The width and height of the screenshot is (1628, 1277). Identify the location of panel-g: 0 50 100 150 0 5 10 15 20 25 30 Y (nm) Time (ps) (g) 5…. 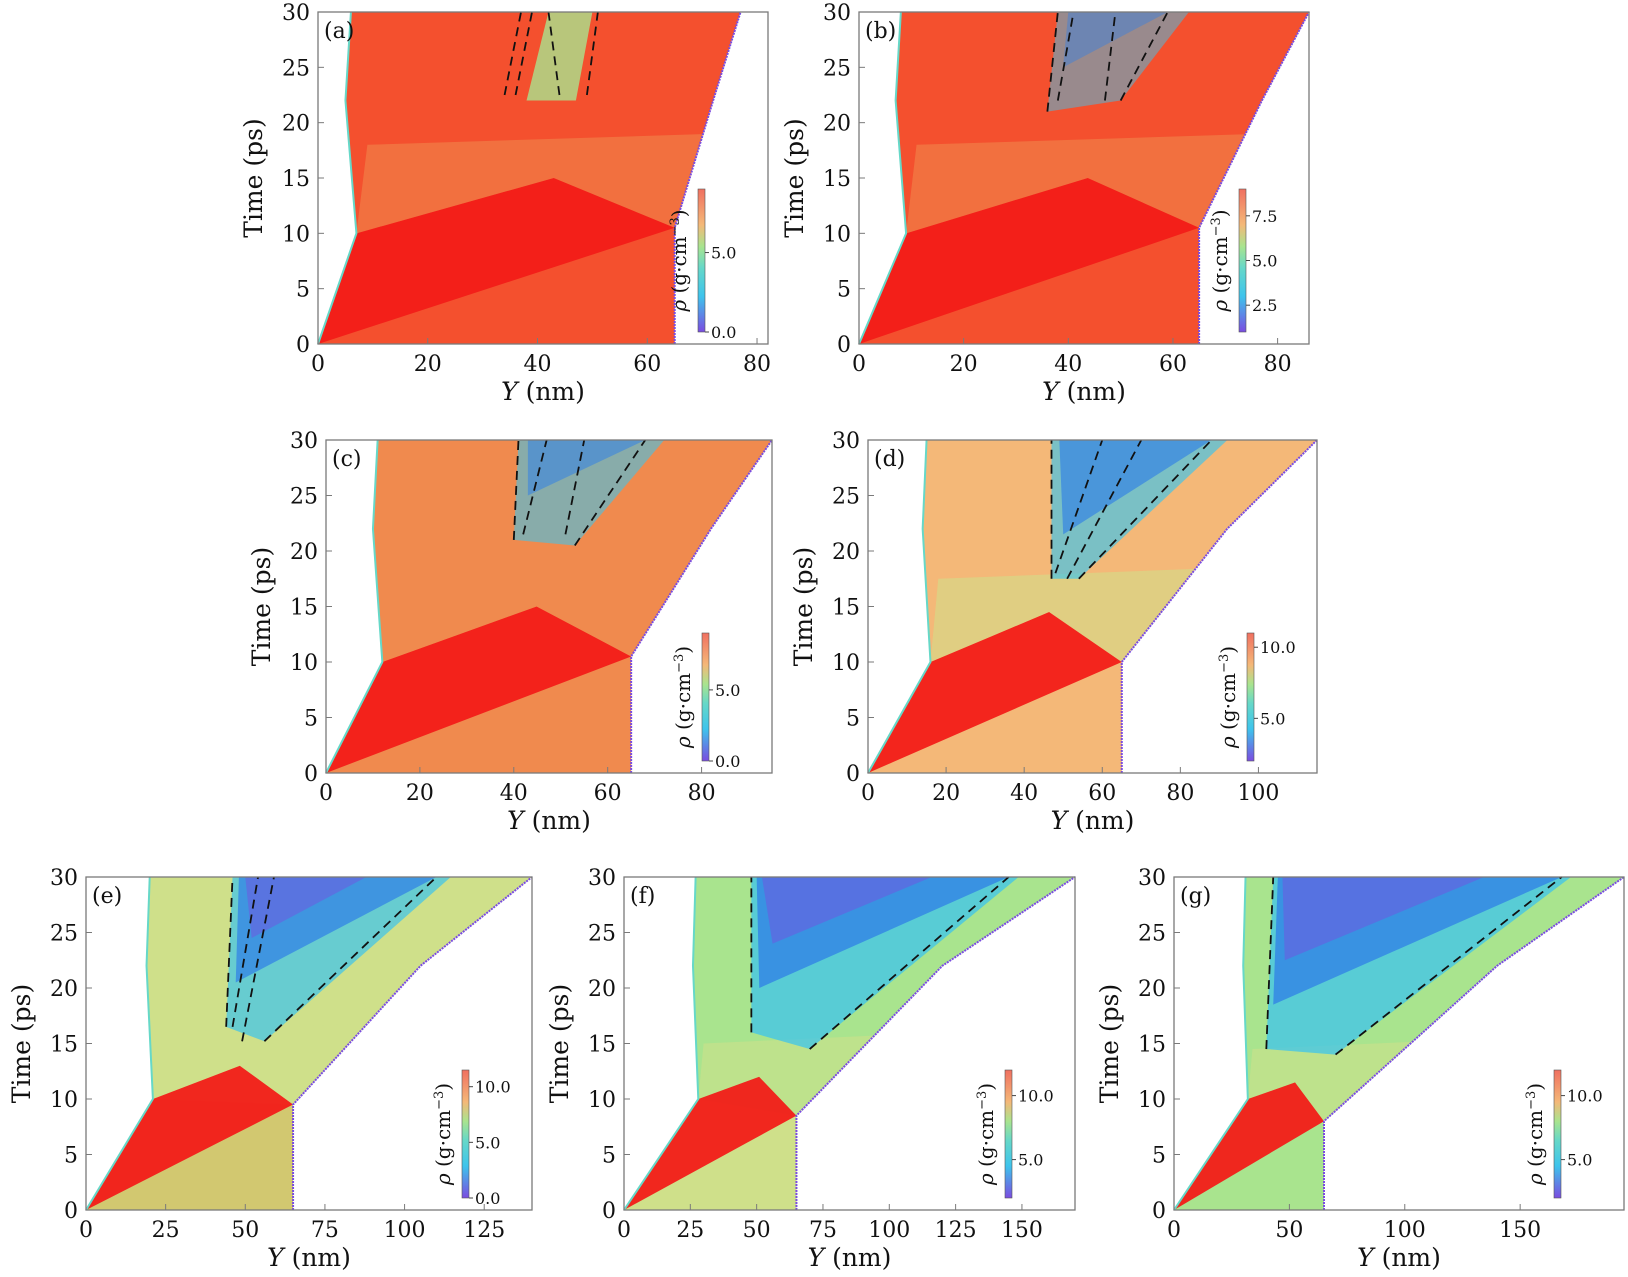
(1360, 1069).